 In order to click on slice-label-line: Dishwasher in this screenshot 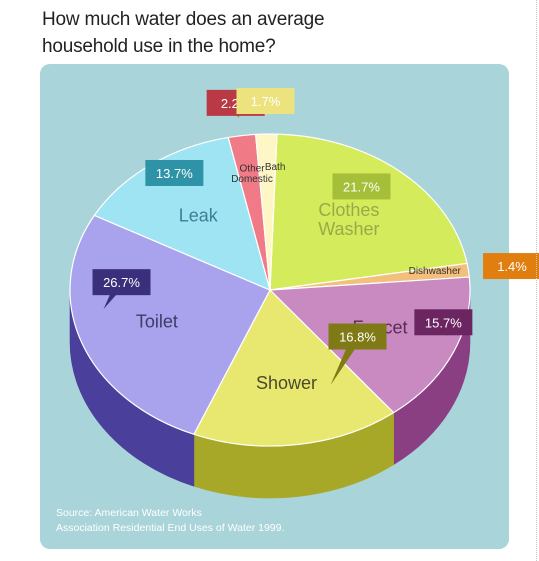, I will do `click(435, 271)`.